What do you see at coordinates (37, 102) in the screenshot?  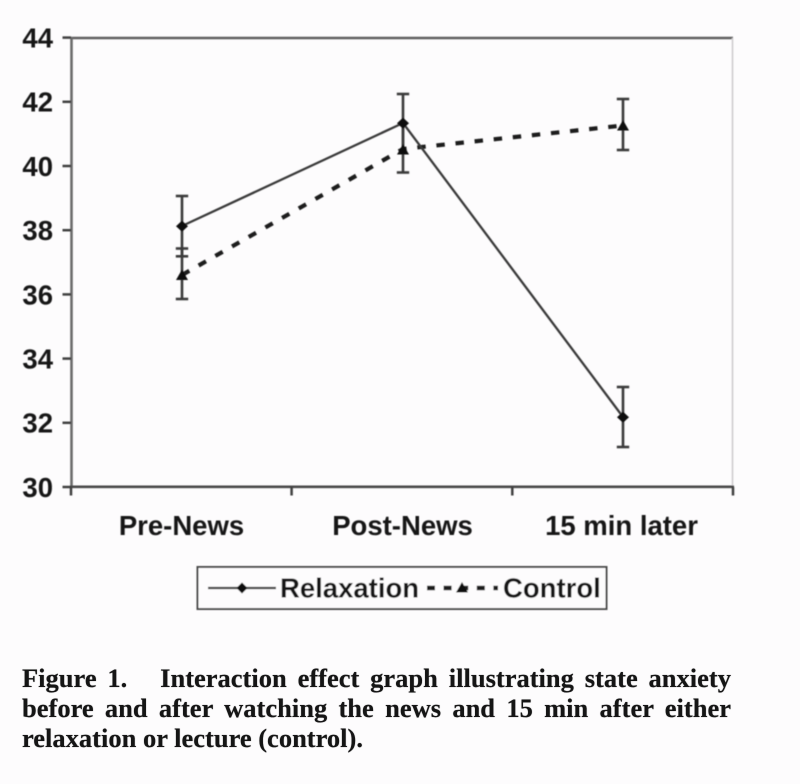 I see `svg-text: 42` at bounding box center [37, 102].